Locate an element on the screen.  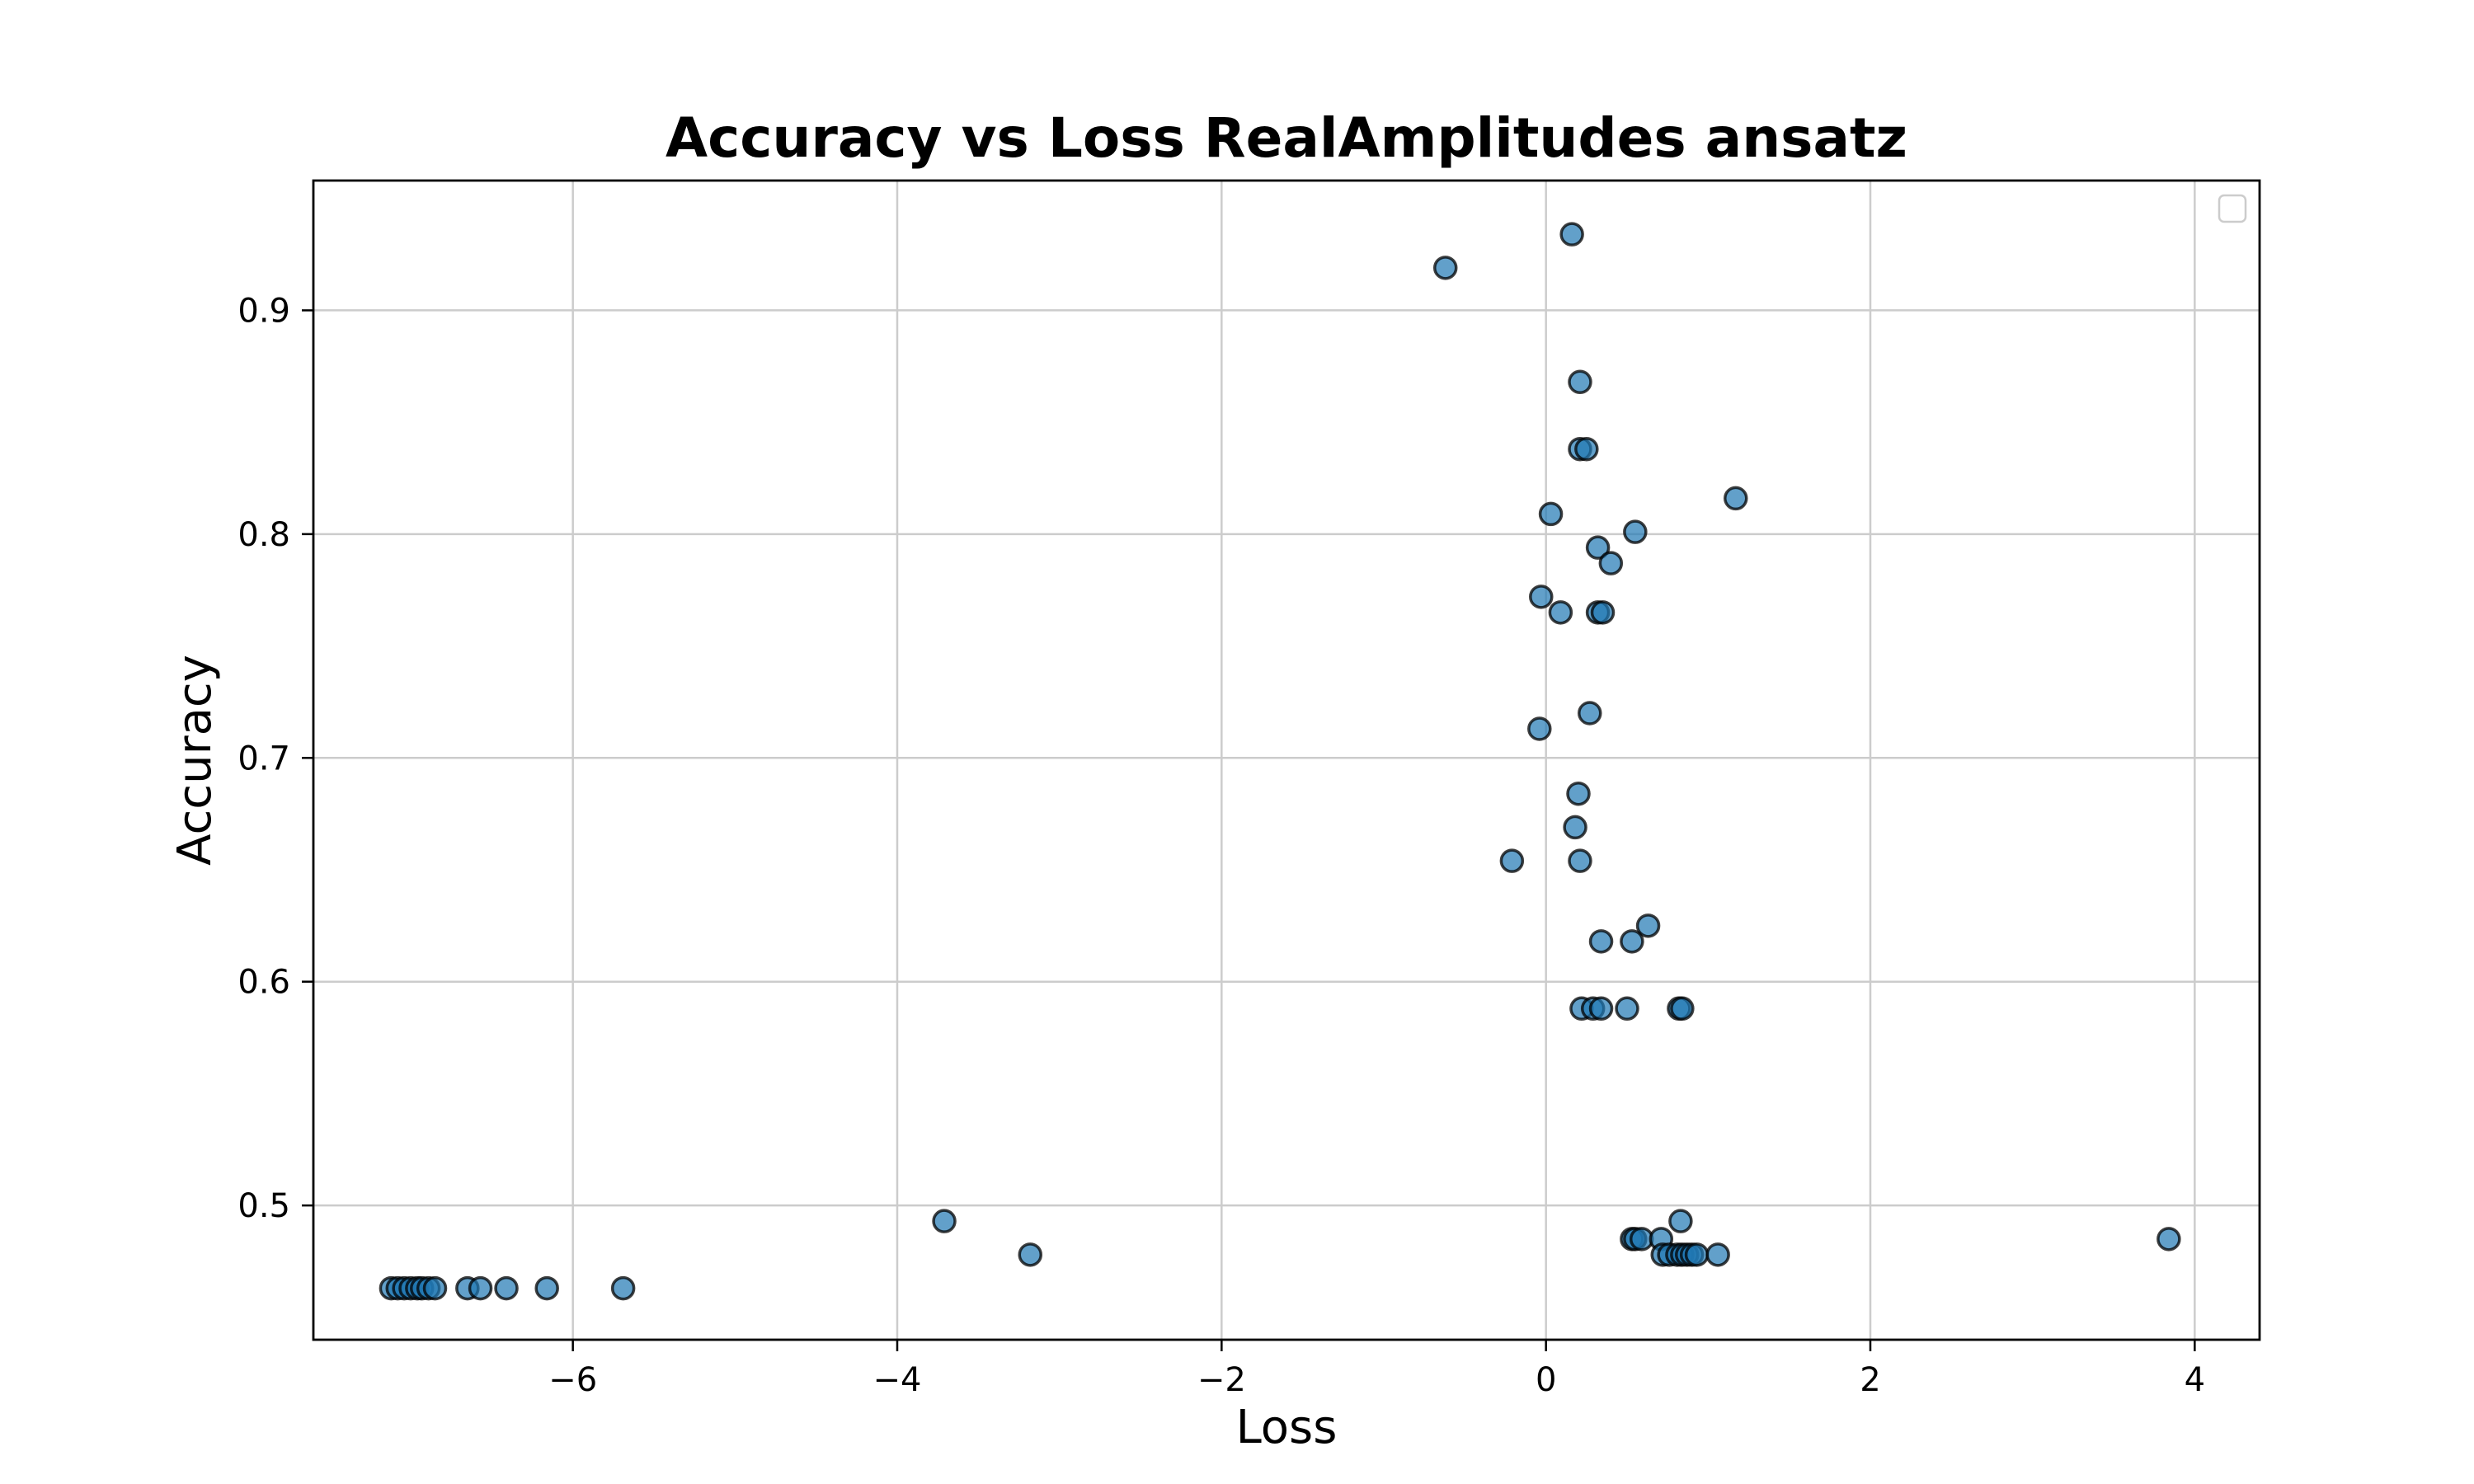
y-tick-label: 0.7 is located at coordinates (264, 758).